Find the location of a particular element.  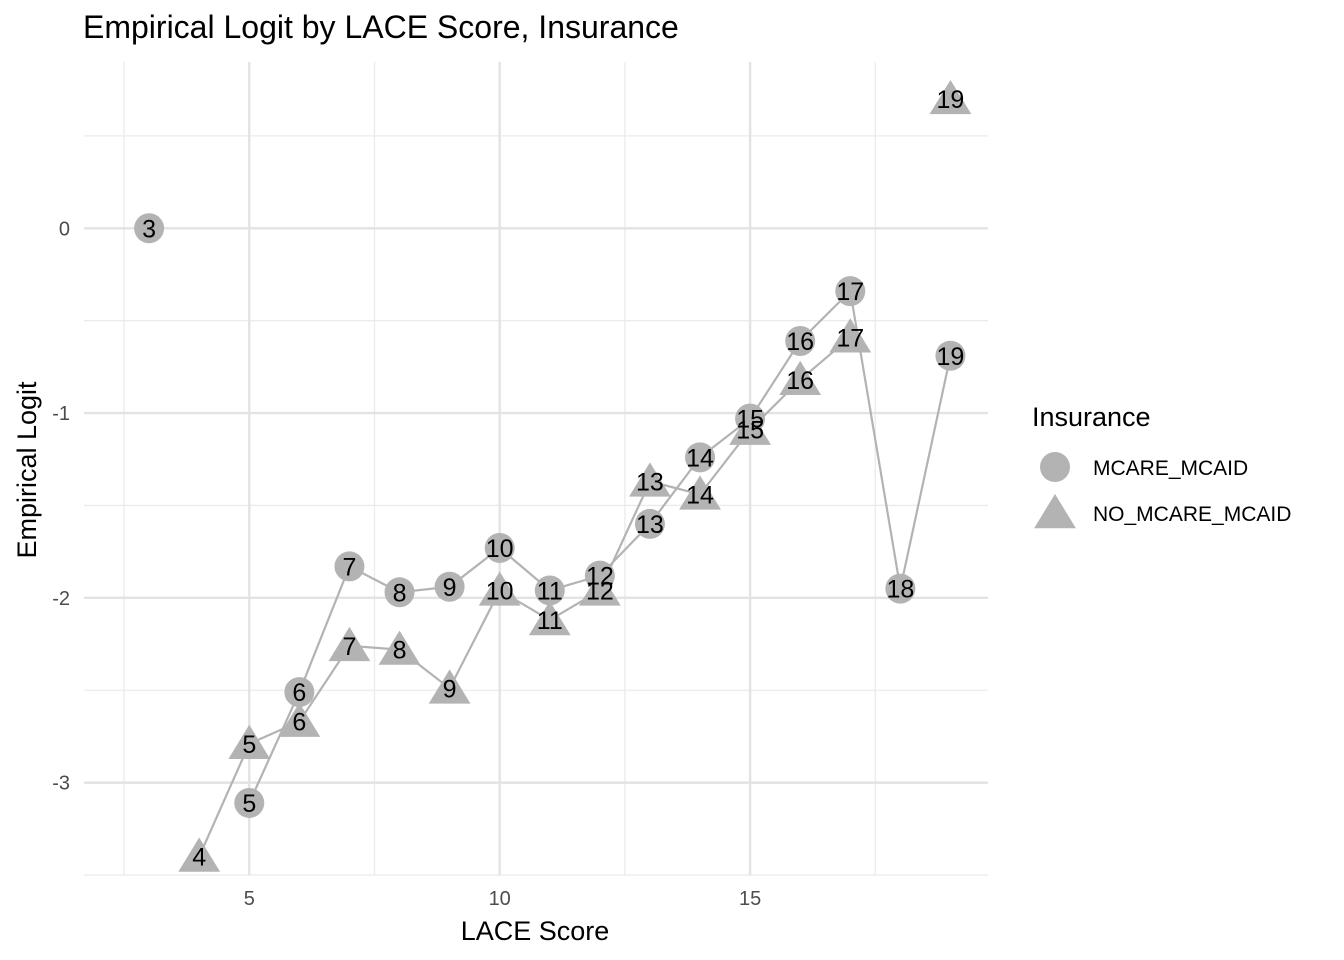

x-tick-label: 5 is located at coordinates (249, 899).